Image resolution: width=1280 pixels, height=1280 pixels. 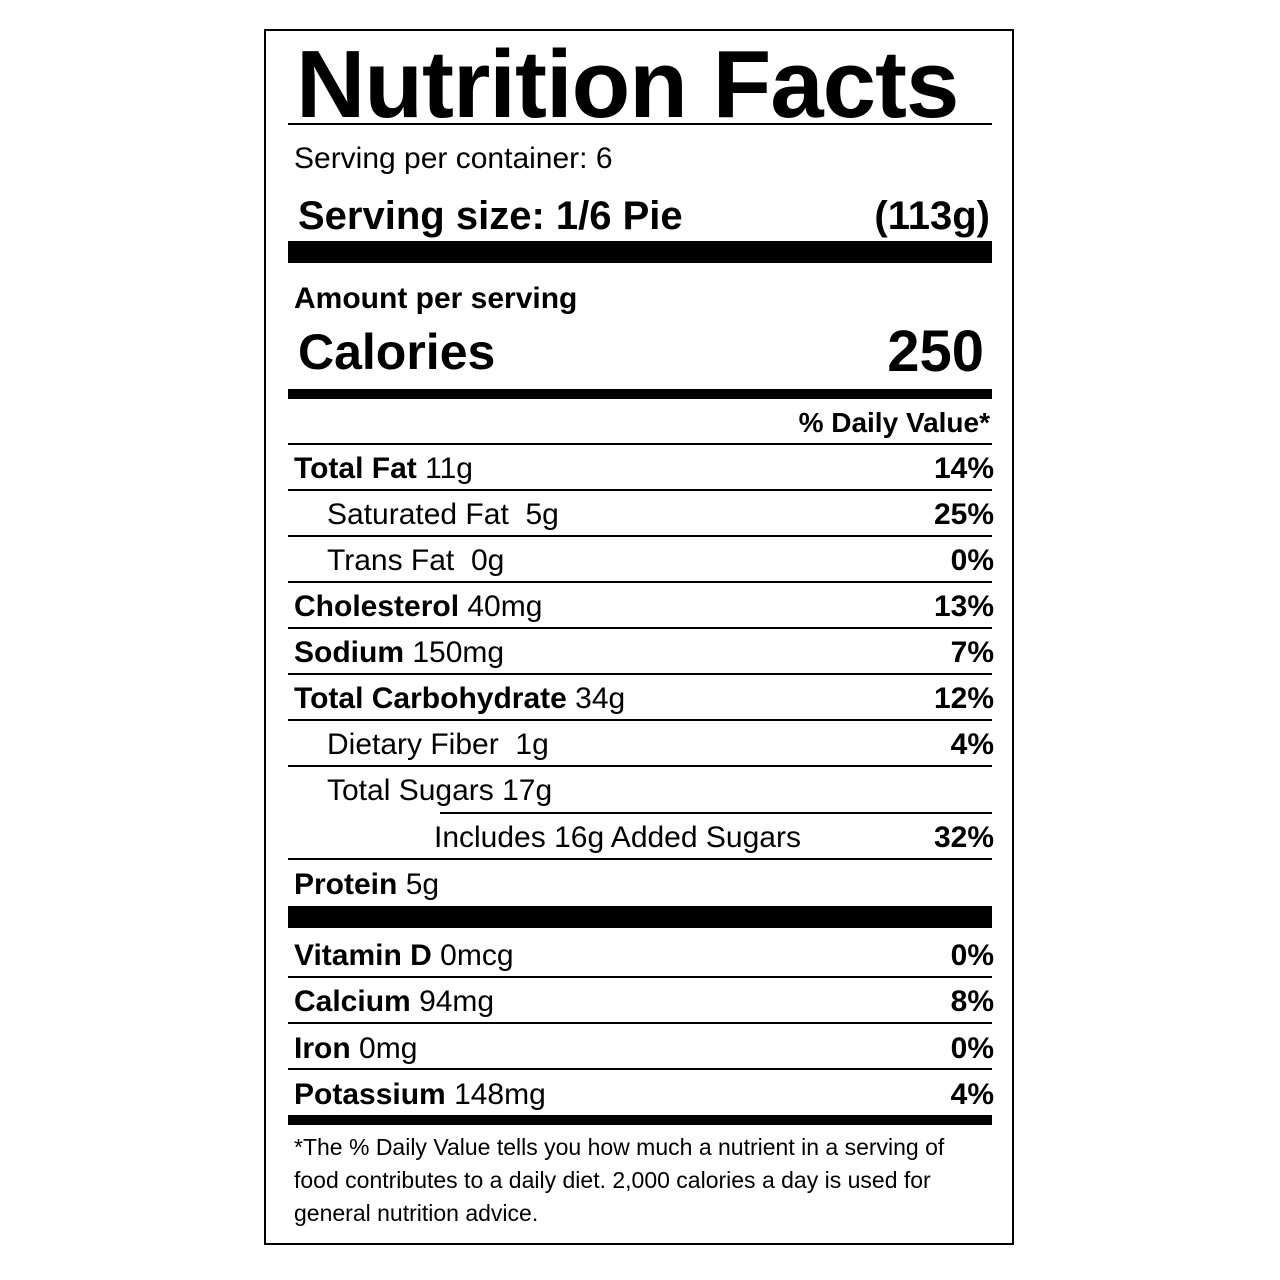 What do you see at coordinates (346, 884) in the screenshot?
I see `nutrient-name: Protein` at bounding box center [346, 884].